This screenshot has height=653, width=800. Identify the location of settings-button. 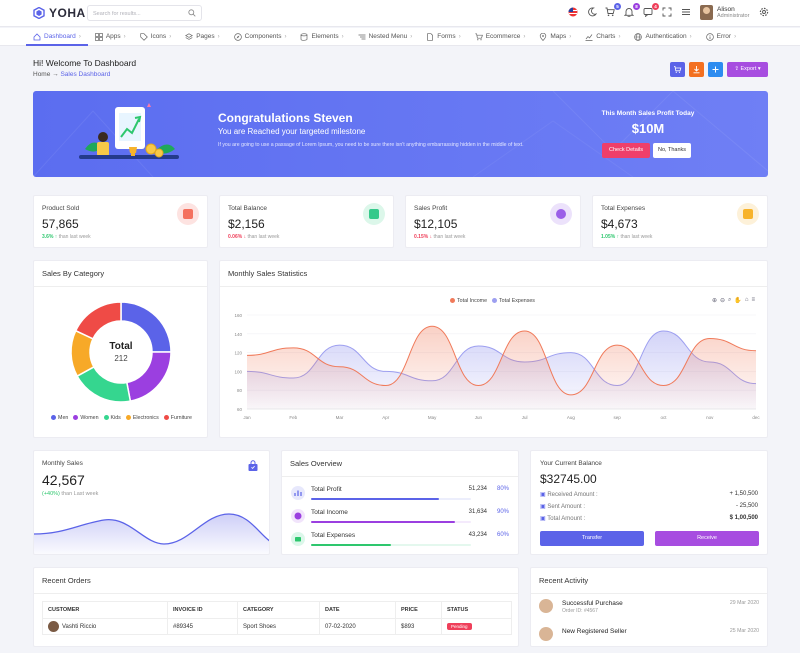
(765, 13).